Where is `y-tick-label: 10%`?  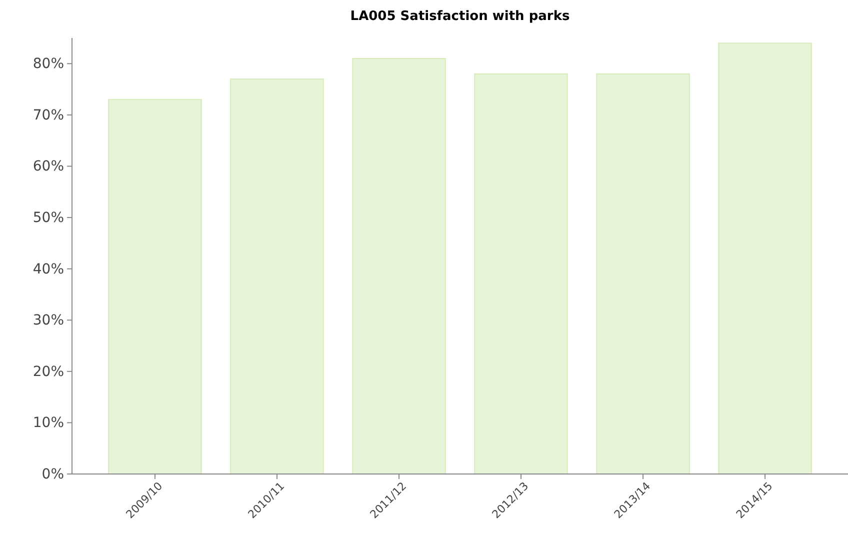
y-tick-label: 10% is located at coordinates (48, 423).